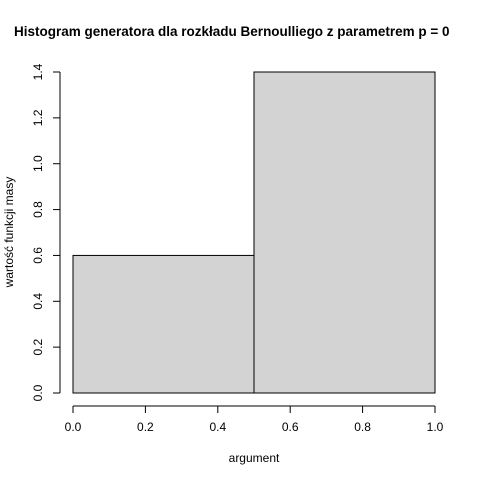 This screenshot has width=480, height=480. What do you see at coordinates (38, 346) in the screenshot?
I see `y-tick-label: 0.2` at bounding box center [38, 346].